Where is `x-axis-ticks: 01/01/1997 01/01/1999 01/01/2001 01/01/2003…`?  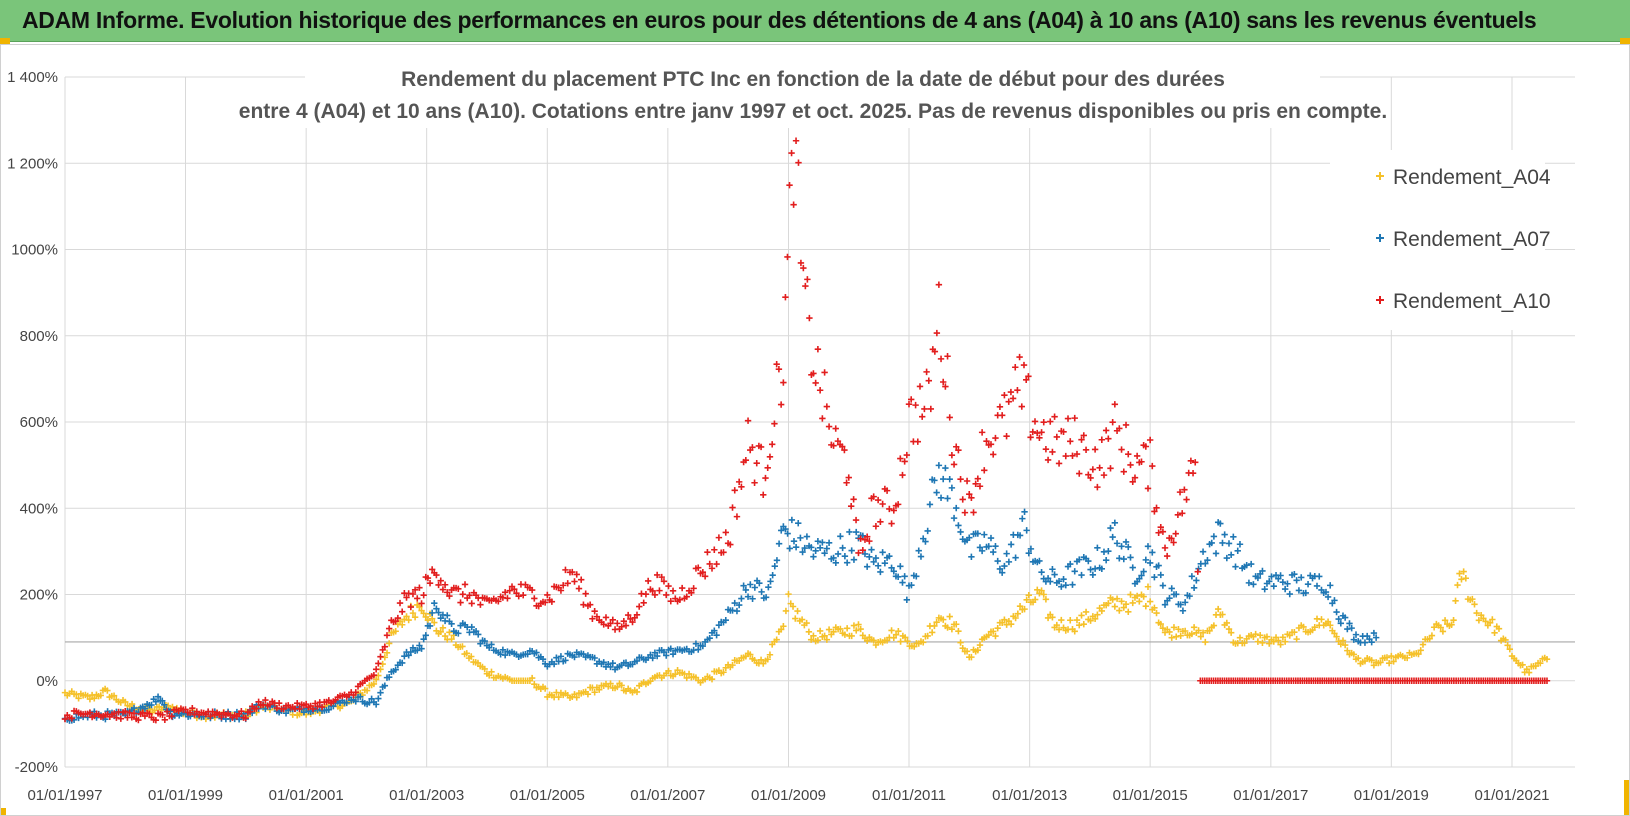 x-axis-ticks: 01/01/1997 01/01/1999 01/01/2001 01/01/2003… is located at coordinates (788, 795).